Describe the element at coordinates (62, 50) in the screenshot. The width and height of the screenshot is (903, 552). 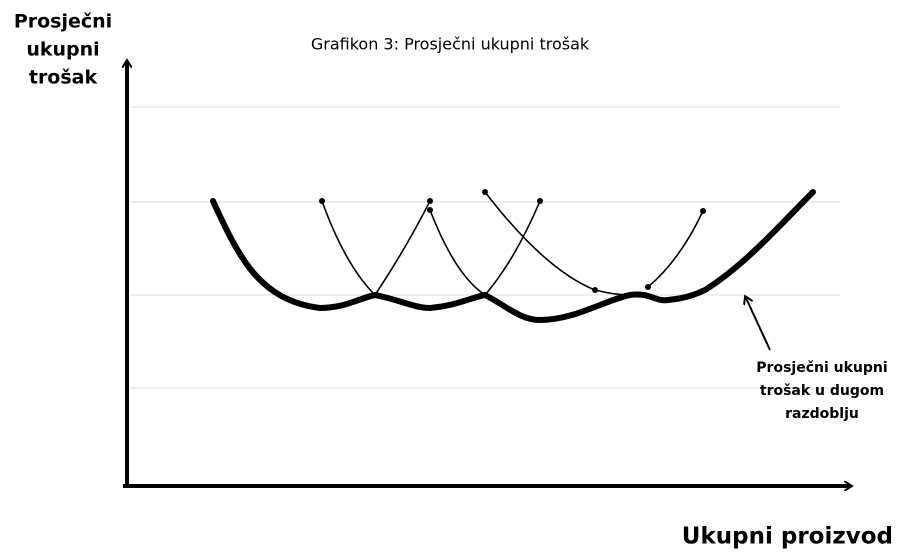
I see `y-axis-label: ukupni` at that location.